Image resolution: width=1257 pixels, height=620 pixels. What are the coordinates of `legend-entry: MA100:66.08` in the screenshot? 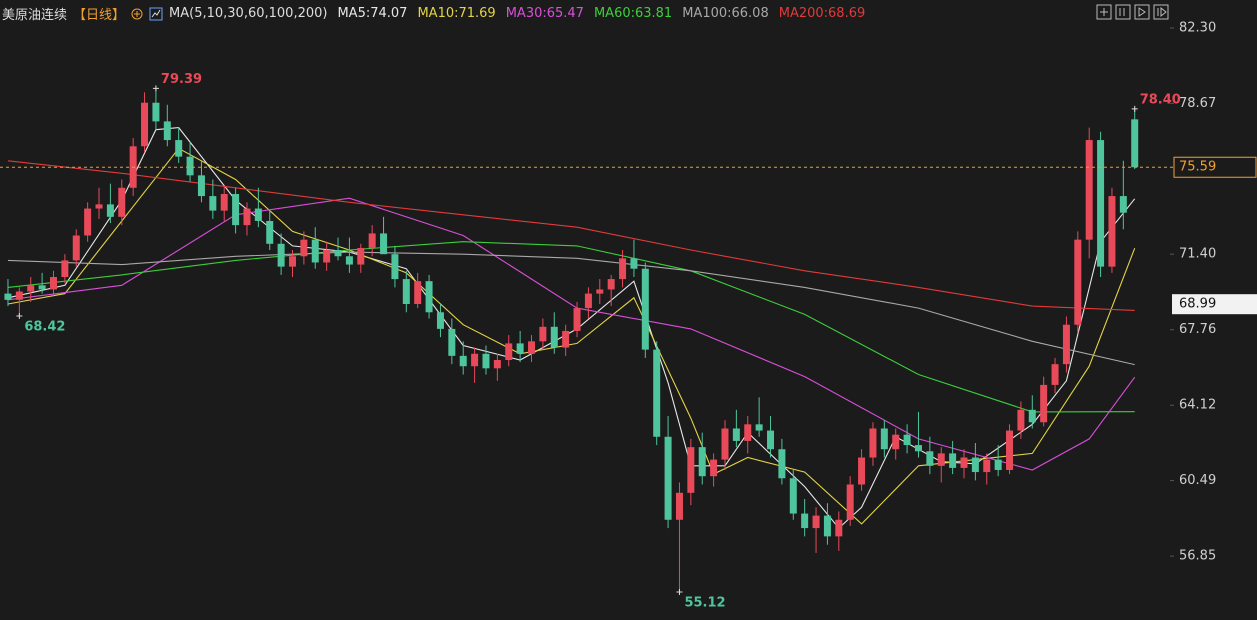 It's located at (725, 13).